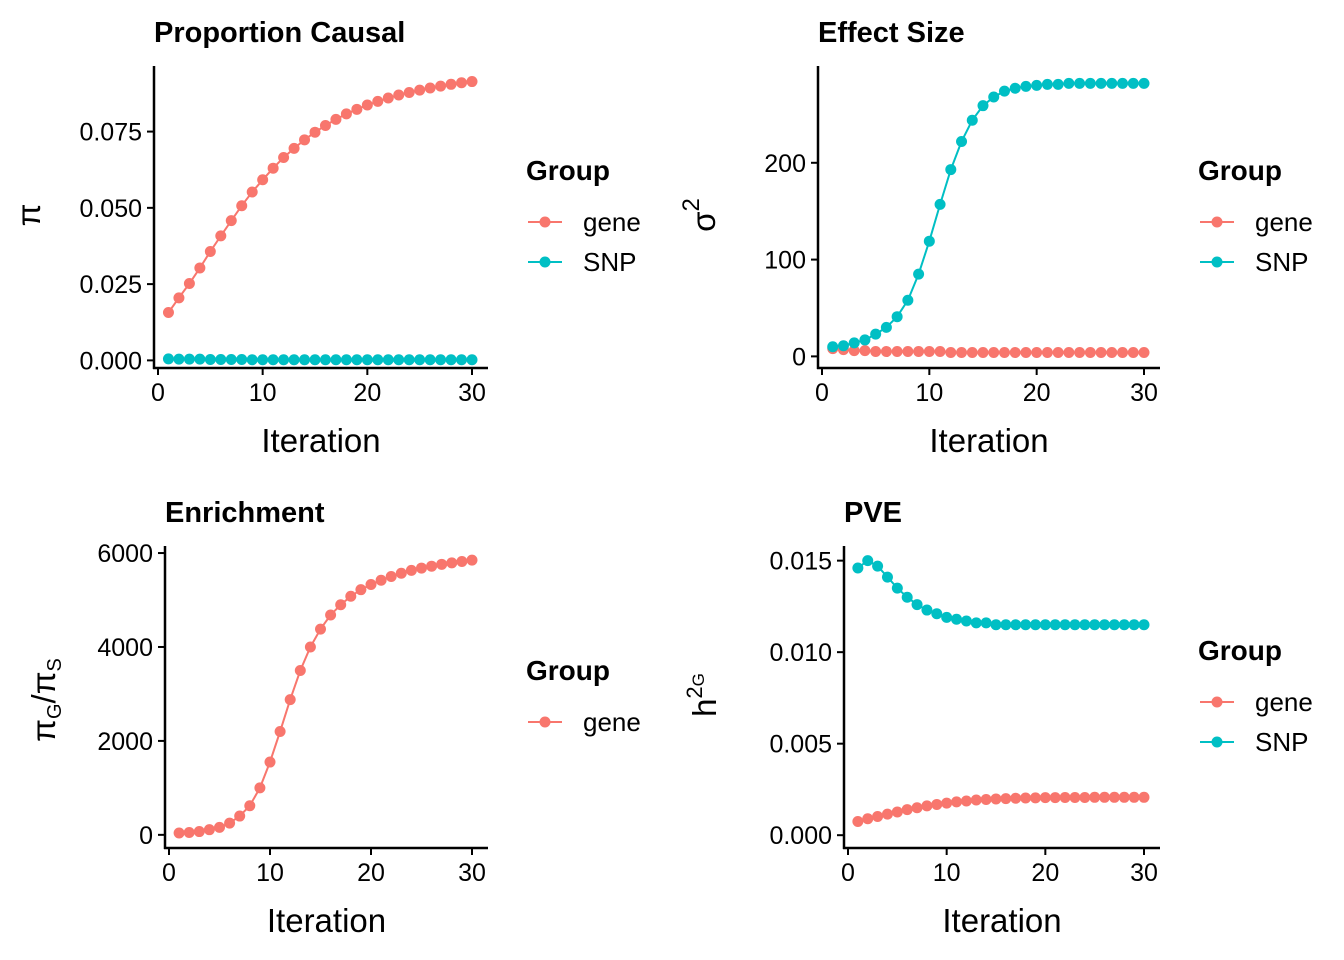  What do you see at coordinates (110, 361) in the screenshot?
I see `y-tick-label: 0.000` at bounding box center [110, 361].